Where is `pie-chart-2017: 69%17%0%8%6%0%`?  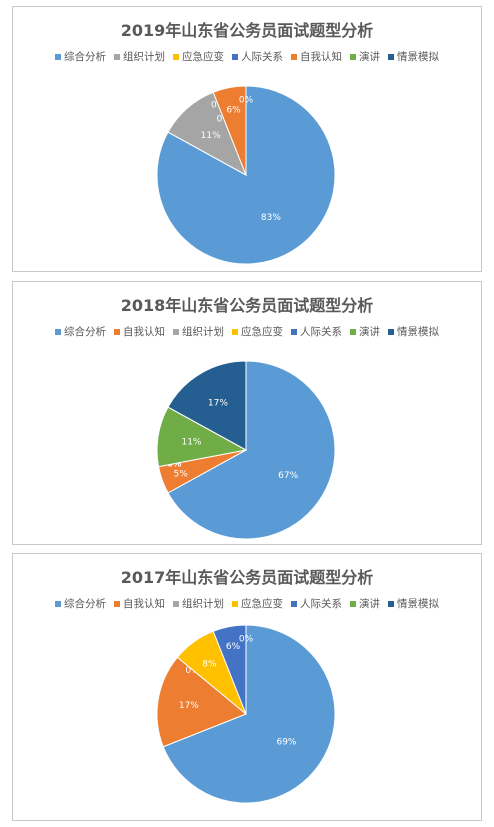
pie-chart-2017: 69%17%0%8%6%0% is located at coordinates (246, 714).